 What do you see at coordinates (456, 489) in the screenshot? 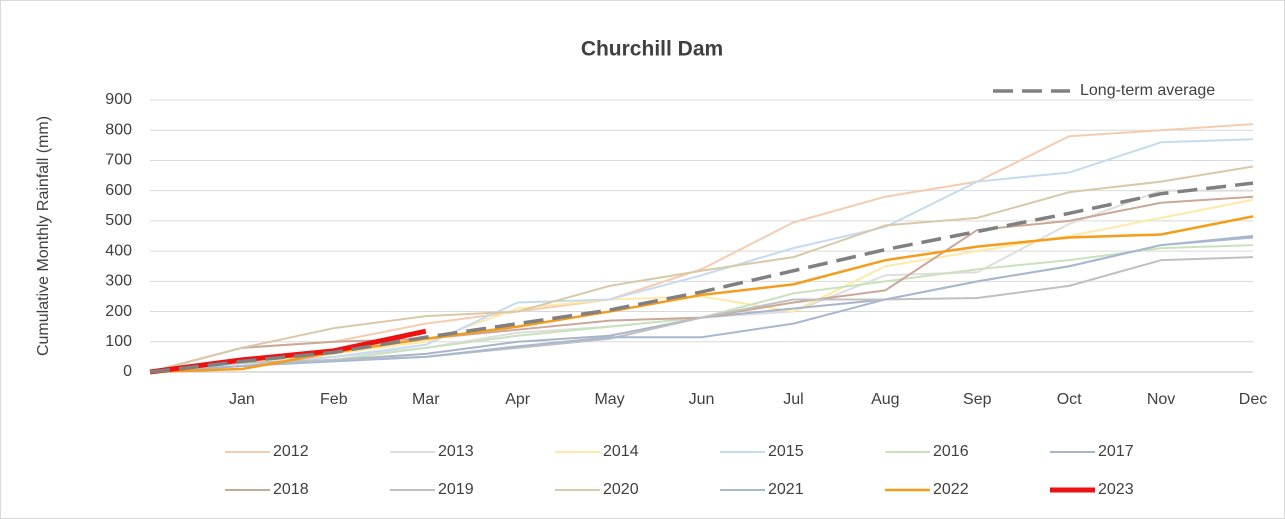
I see `legend-label: 2019` at bounding box center [456, 489].